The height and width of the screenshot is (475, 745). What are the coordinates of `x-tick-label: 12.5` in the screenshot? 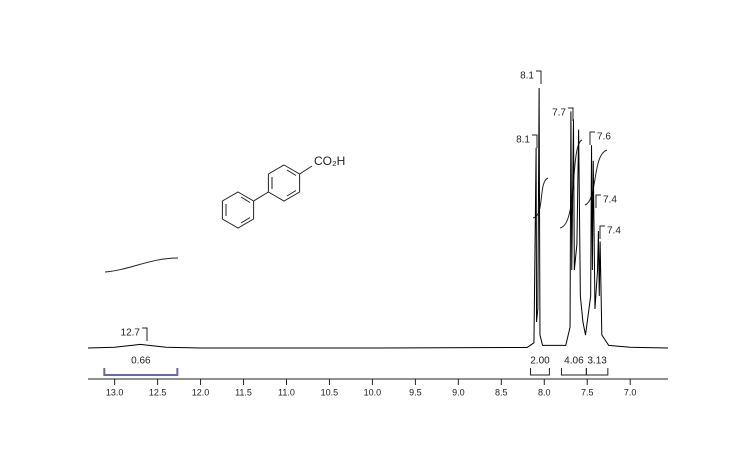 It's located at (158, 392).